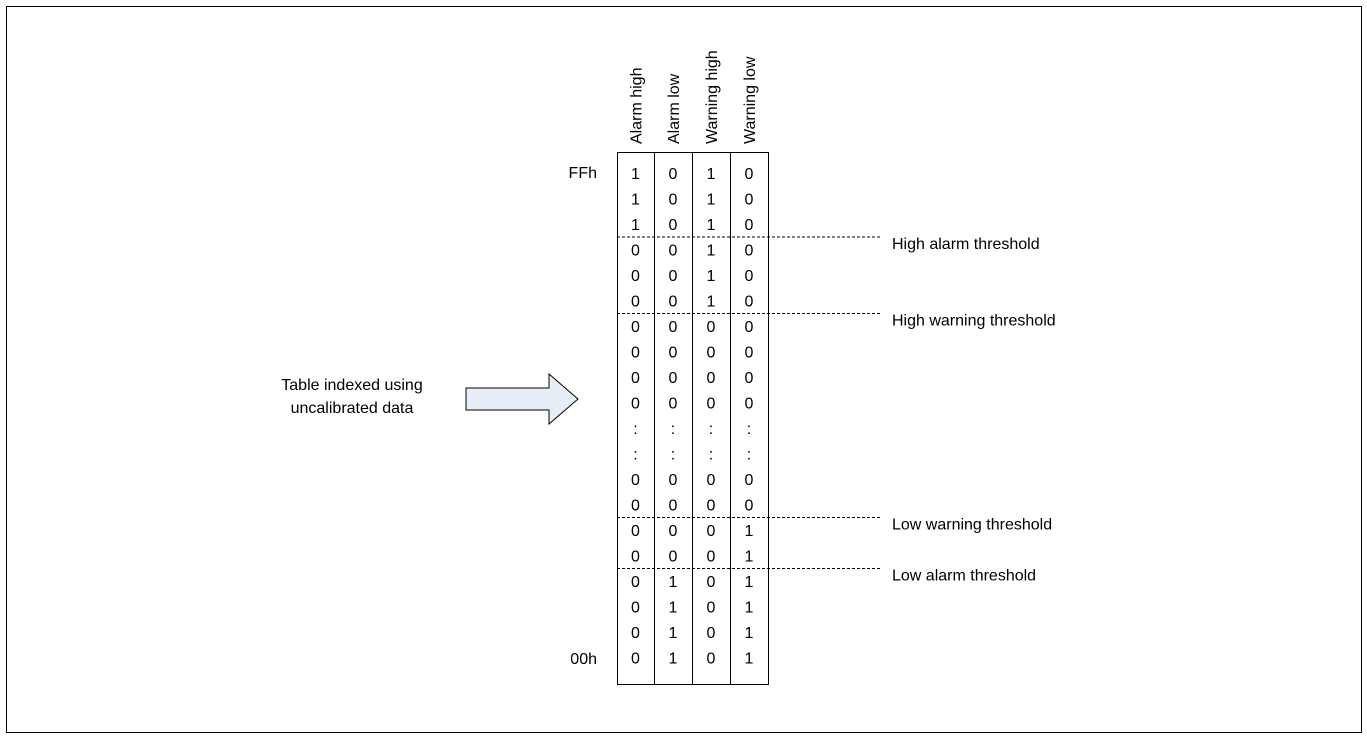 The image size is (1367, 738). I want to click on row-label-bottom: 00h, so click(583, 659).